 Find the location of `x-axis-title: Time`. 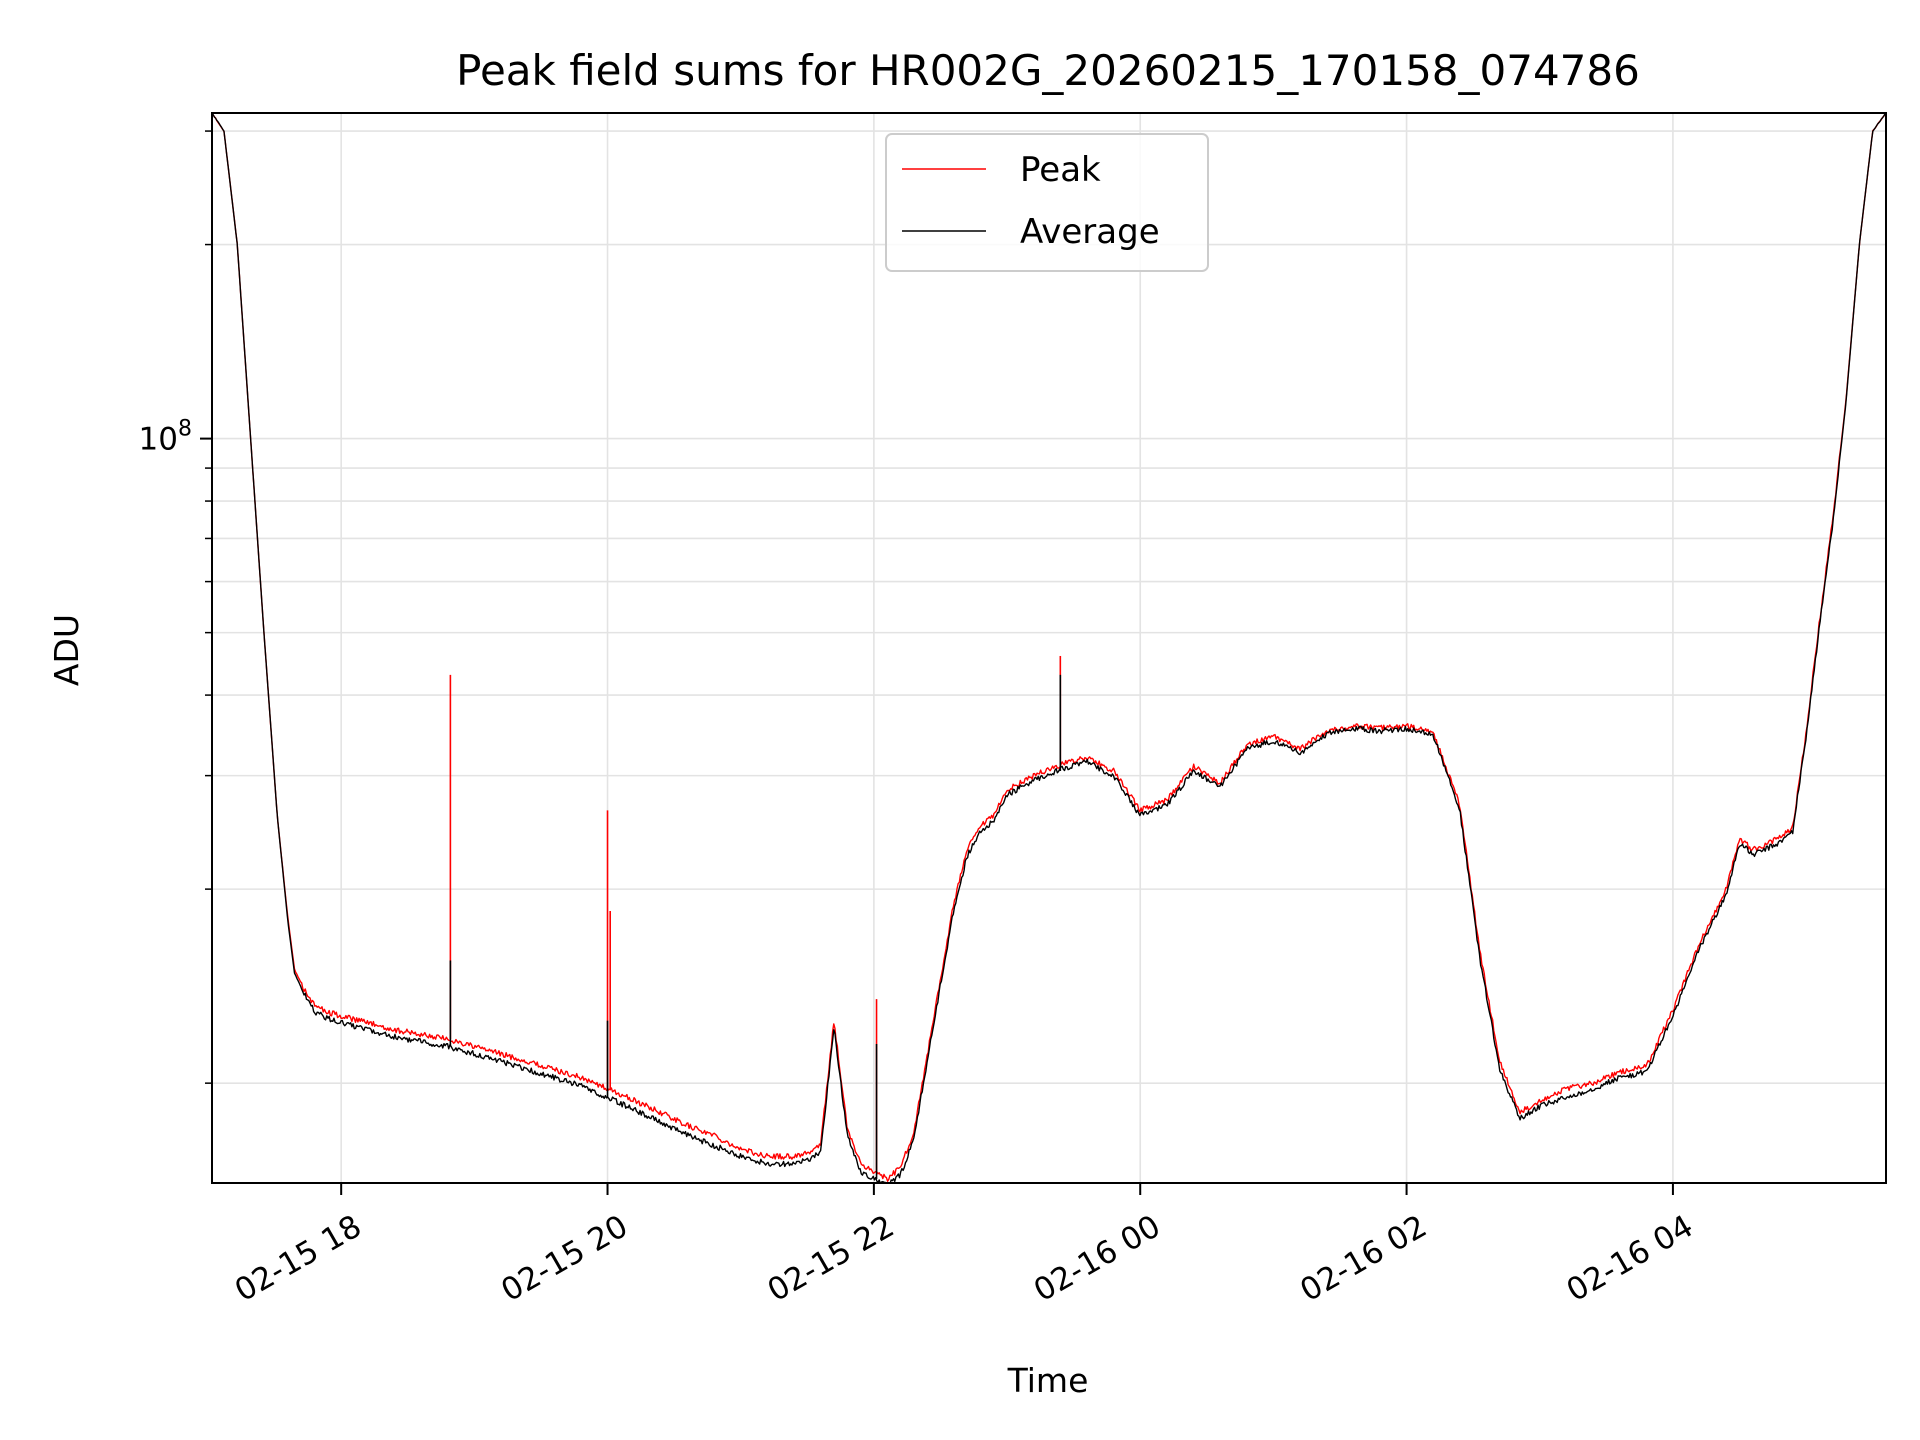

x-axis-title: Time is located at coordinates (1048, 1380).